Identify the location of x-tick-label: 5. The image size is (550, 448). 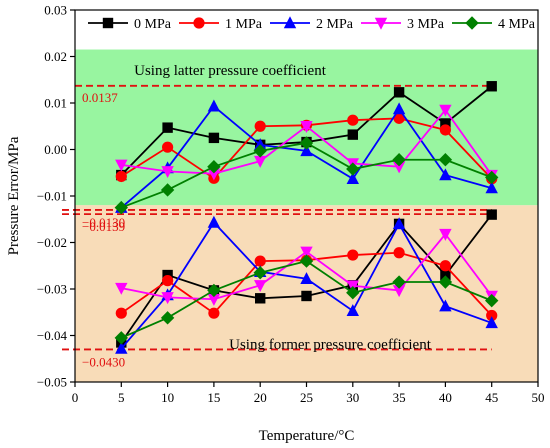
(121, 397).